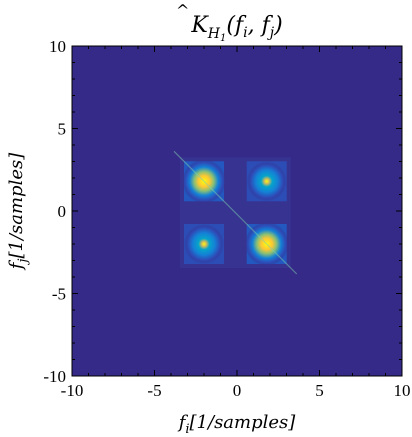 The image size is (412, 437). Describe the element at coordinates (72, 390) in the screenshot. I see `x-tick-label: -10` at that location.